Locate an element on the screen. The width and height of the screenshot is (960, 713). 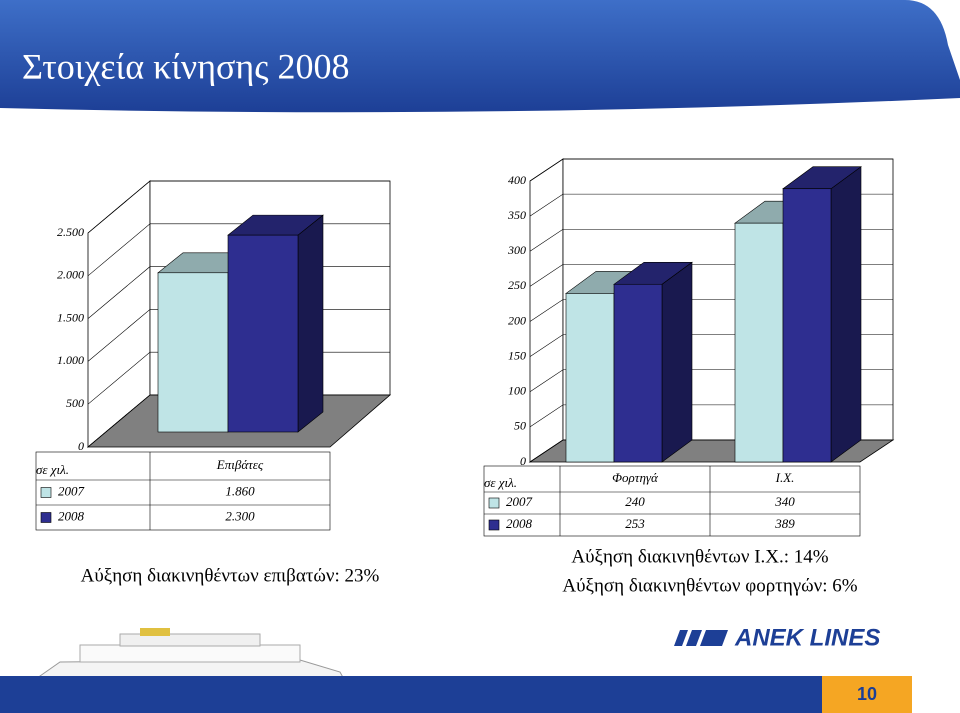
logo-text: ANEK LINES is located at coordinates (807, 637).